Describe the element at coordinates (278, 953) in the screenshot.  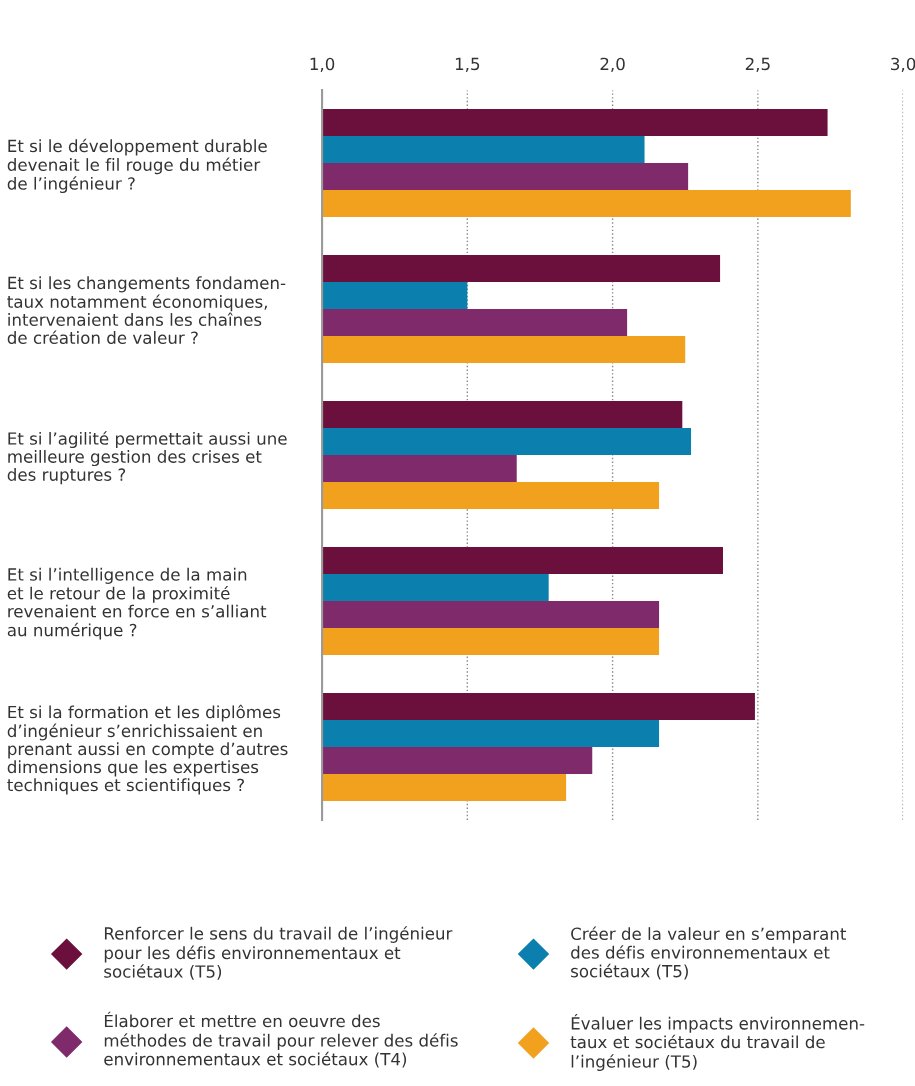
I see `legend-label: Renforcer le sens du travail de l’ingénieur pour les défis environnementaux et sociétaux (T5)` at that location.